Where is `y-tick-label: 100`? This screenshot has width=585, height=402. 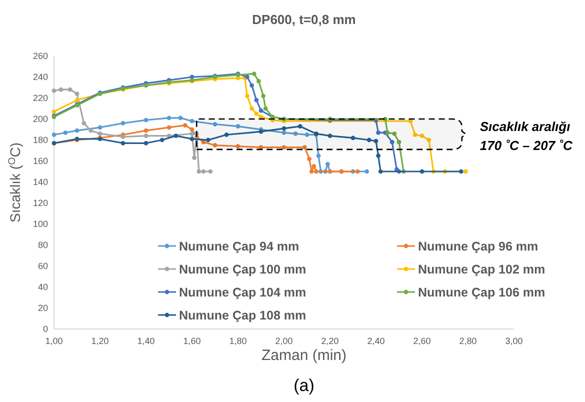
y-tick-label: 100 is located at coordinates (40, 224).